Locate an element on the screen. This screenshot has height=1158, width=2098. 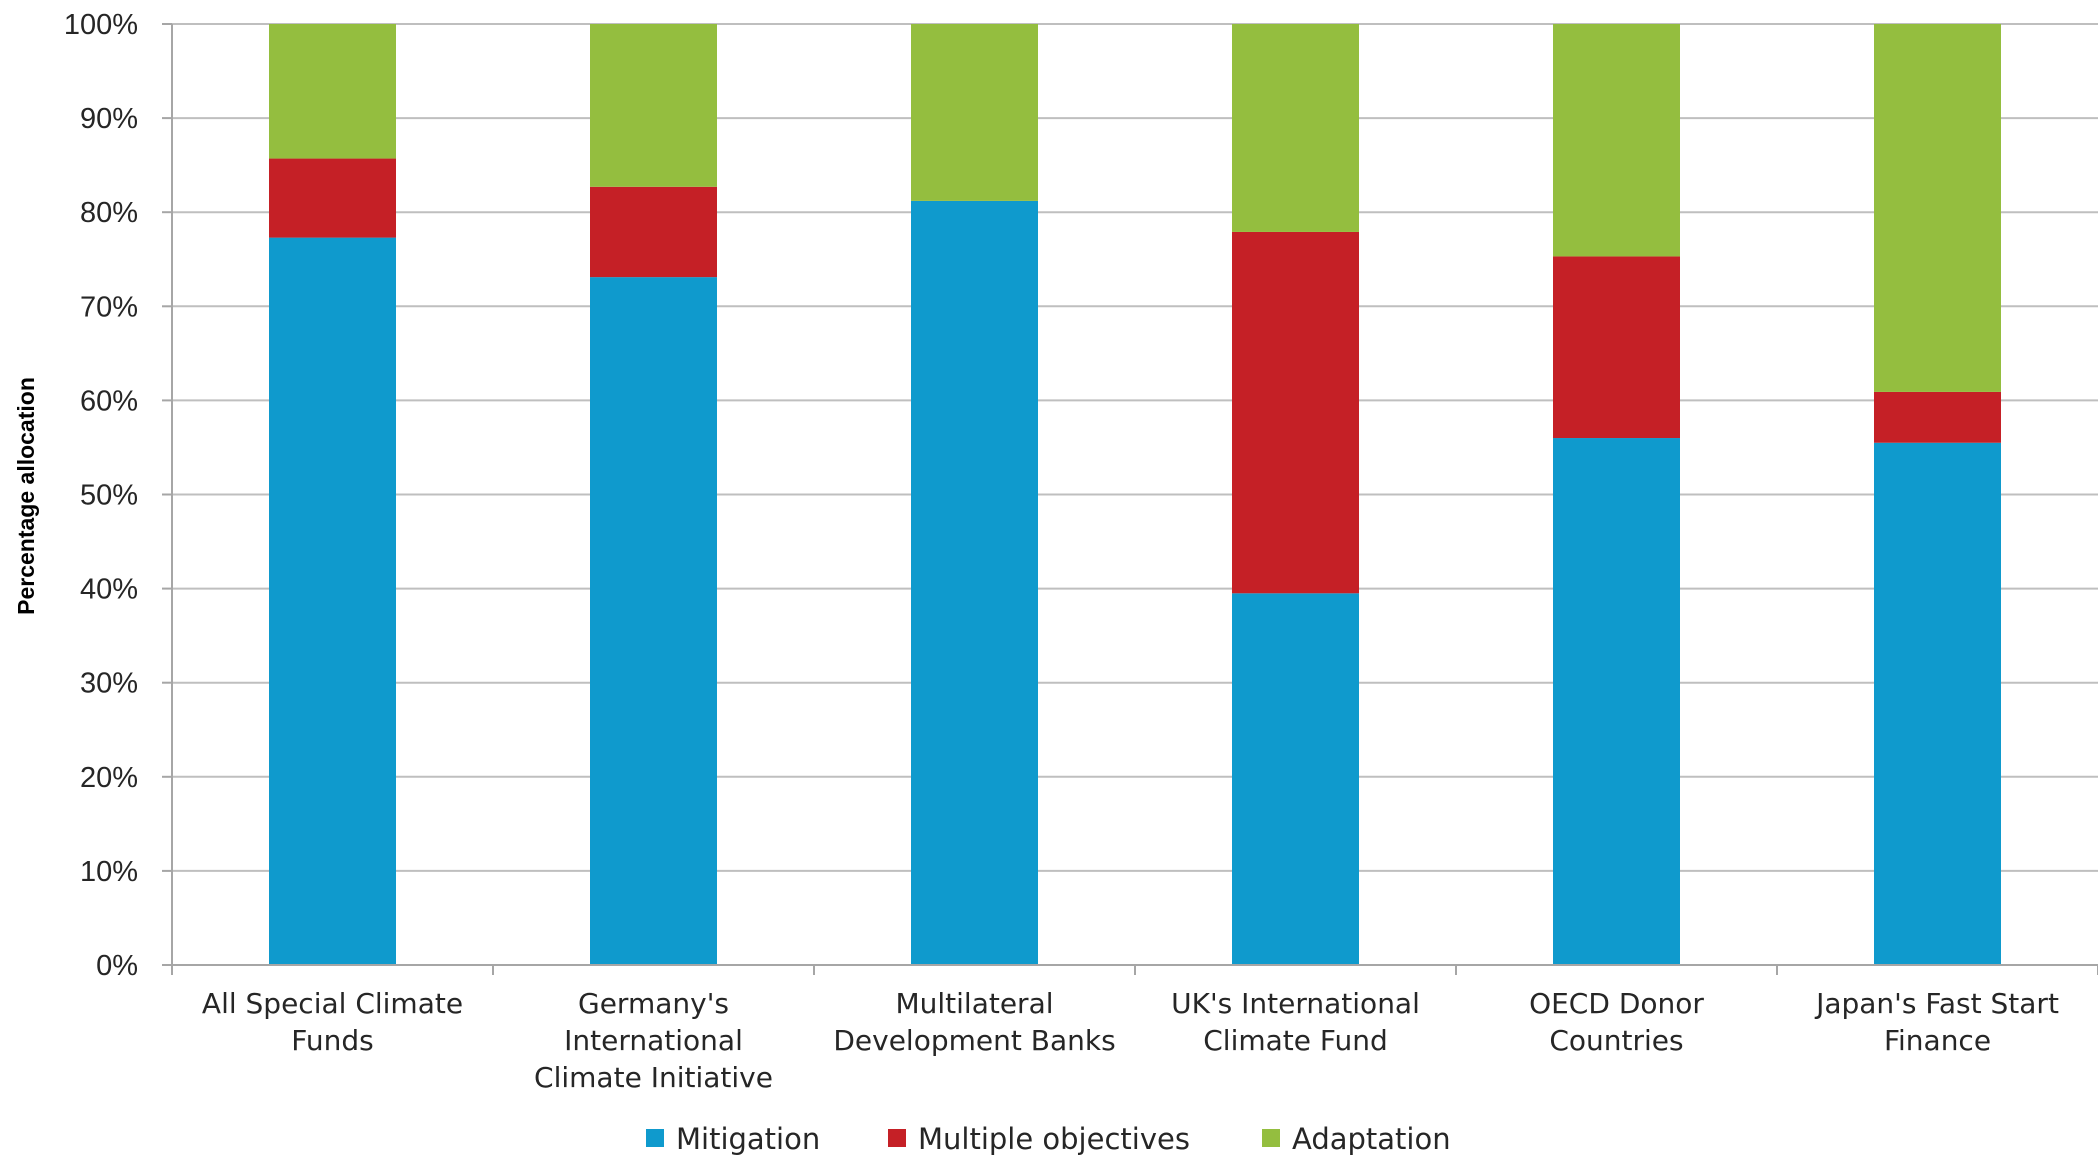
x-tick-label: All Special Climate is located at coordinates (332, 1003).